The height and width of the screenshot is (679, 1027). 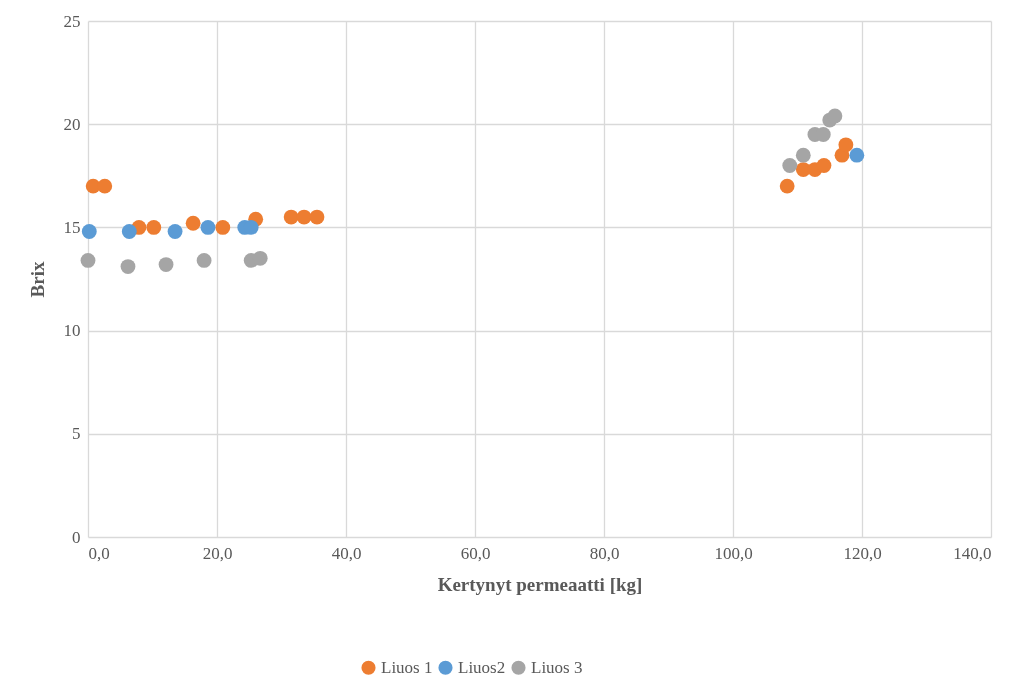 What do you see at coordinates (217, 553) in the screenshot?
I see `x-tick-label: 20,0` at bounding box center [217, 553].